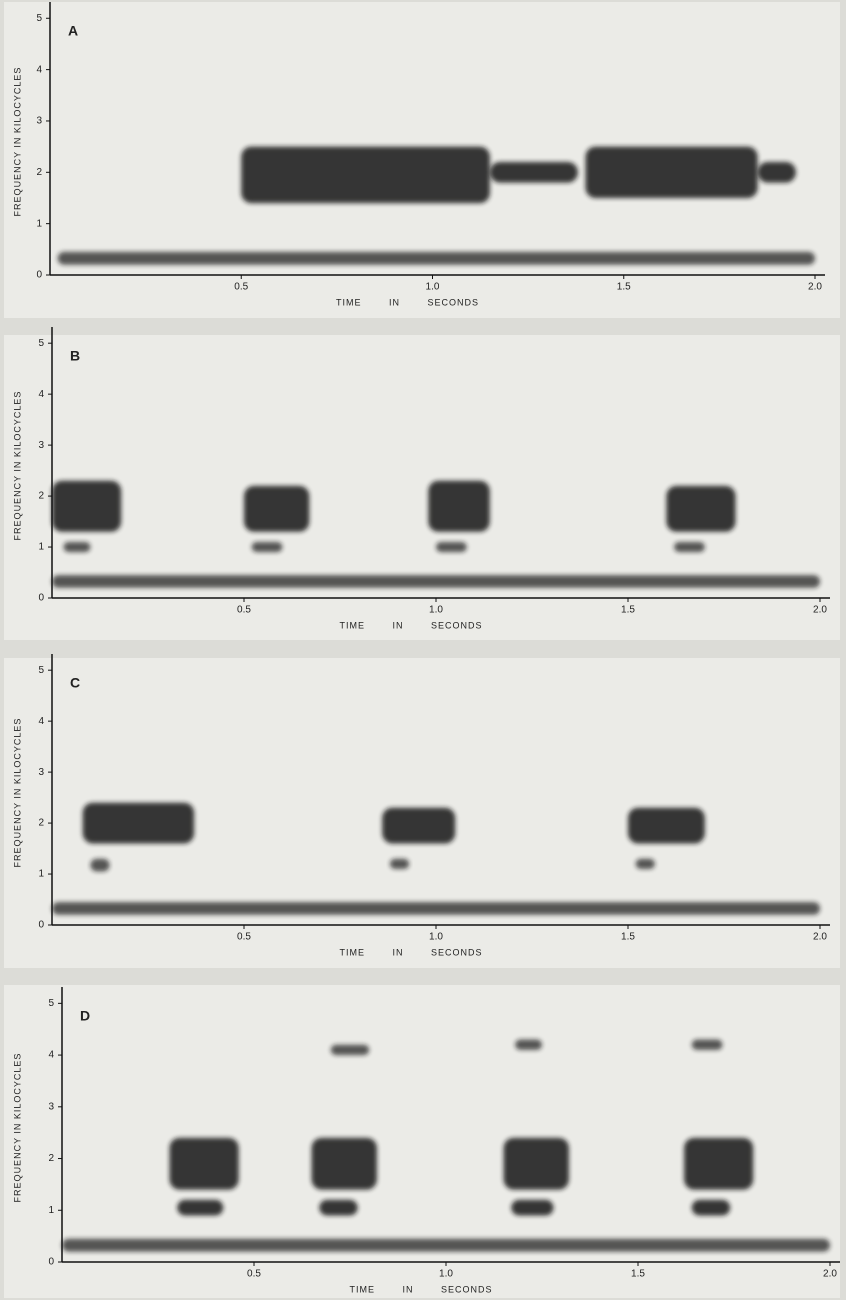 This screenshot has height=1300, width=846. I want to click on panel-letter: A, so click(73, 31).